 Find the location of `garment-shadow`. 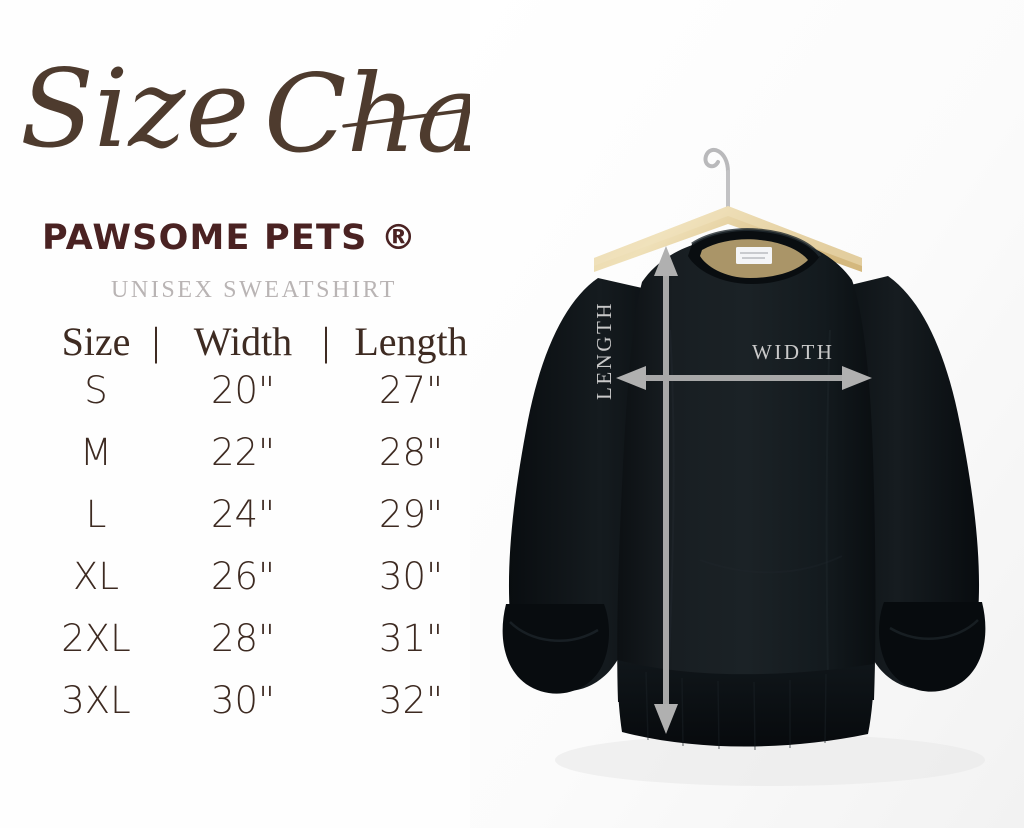

garment-shadow is located at coordinates (770, 760).